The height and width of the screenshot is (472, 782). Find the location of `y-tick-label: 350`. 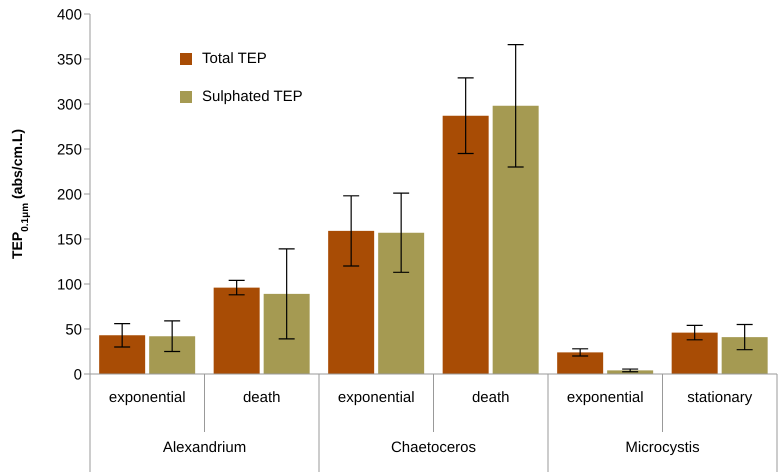

y-tick-label: 350 is located at coordinates (69, 59).